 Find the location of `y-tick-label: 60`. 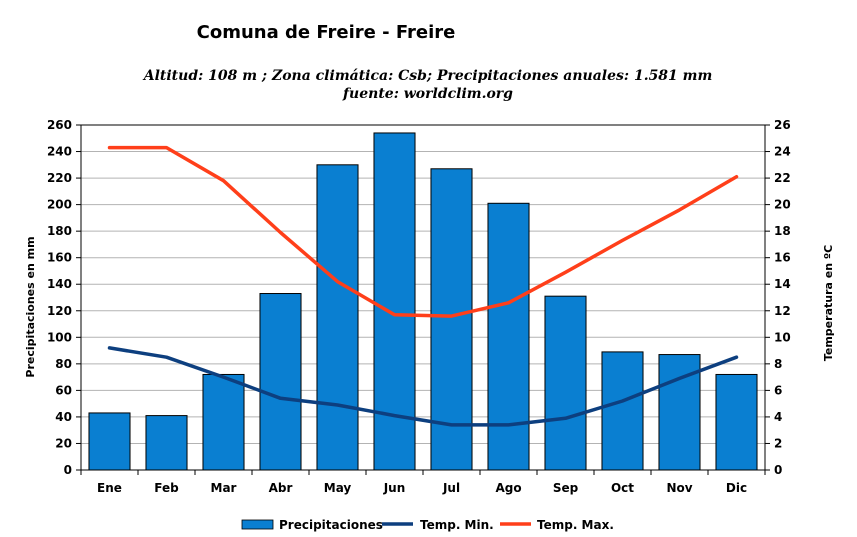

y-tick-label: 60 is located at coordinates (63, 390).